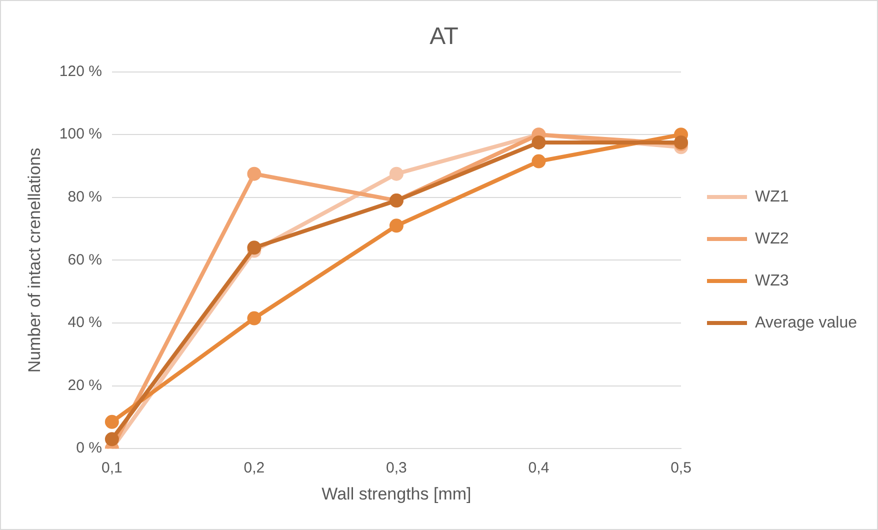  I want to click on y-tick-label: 60 %, so click(85, 259).